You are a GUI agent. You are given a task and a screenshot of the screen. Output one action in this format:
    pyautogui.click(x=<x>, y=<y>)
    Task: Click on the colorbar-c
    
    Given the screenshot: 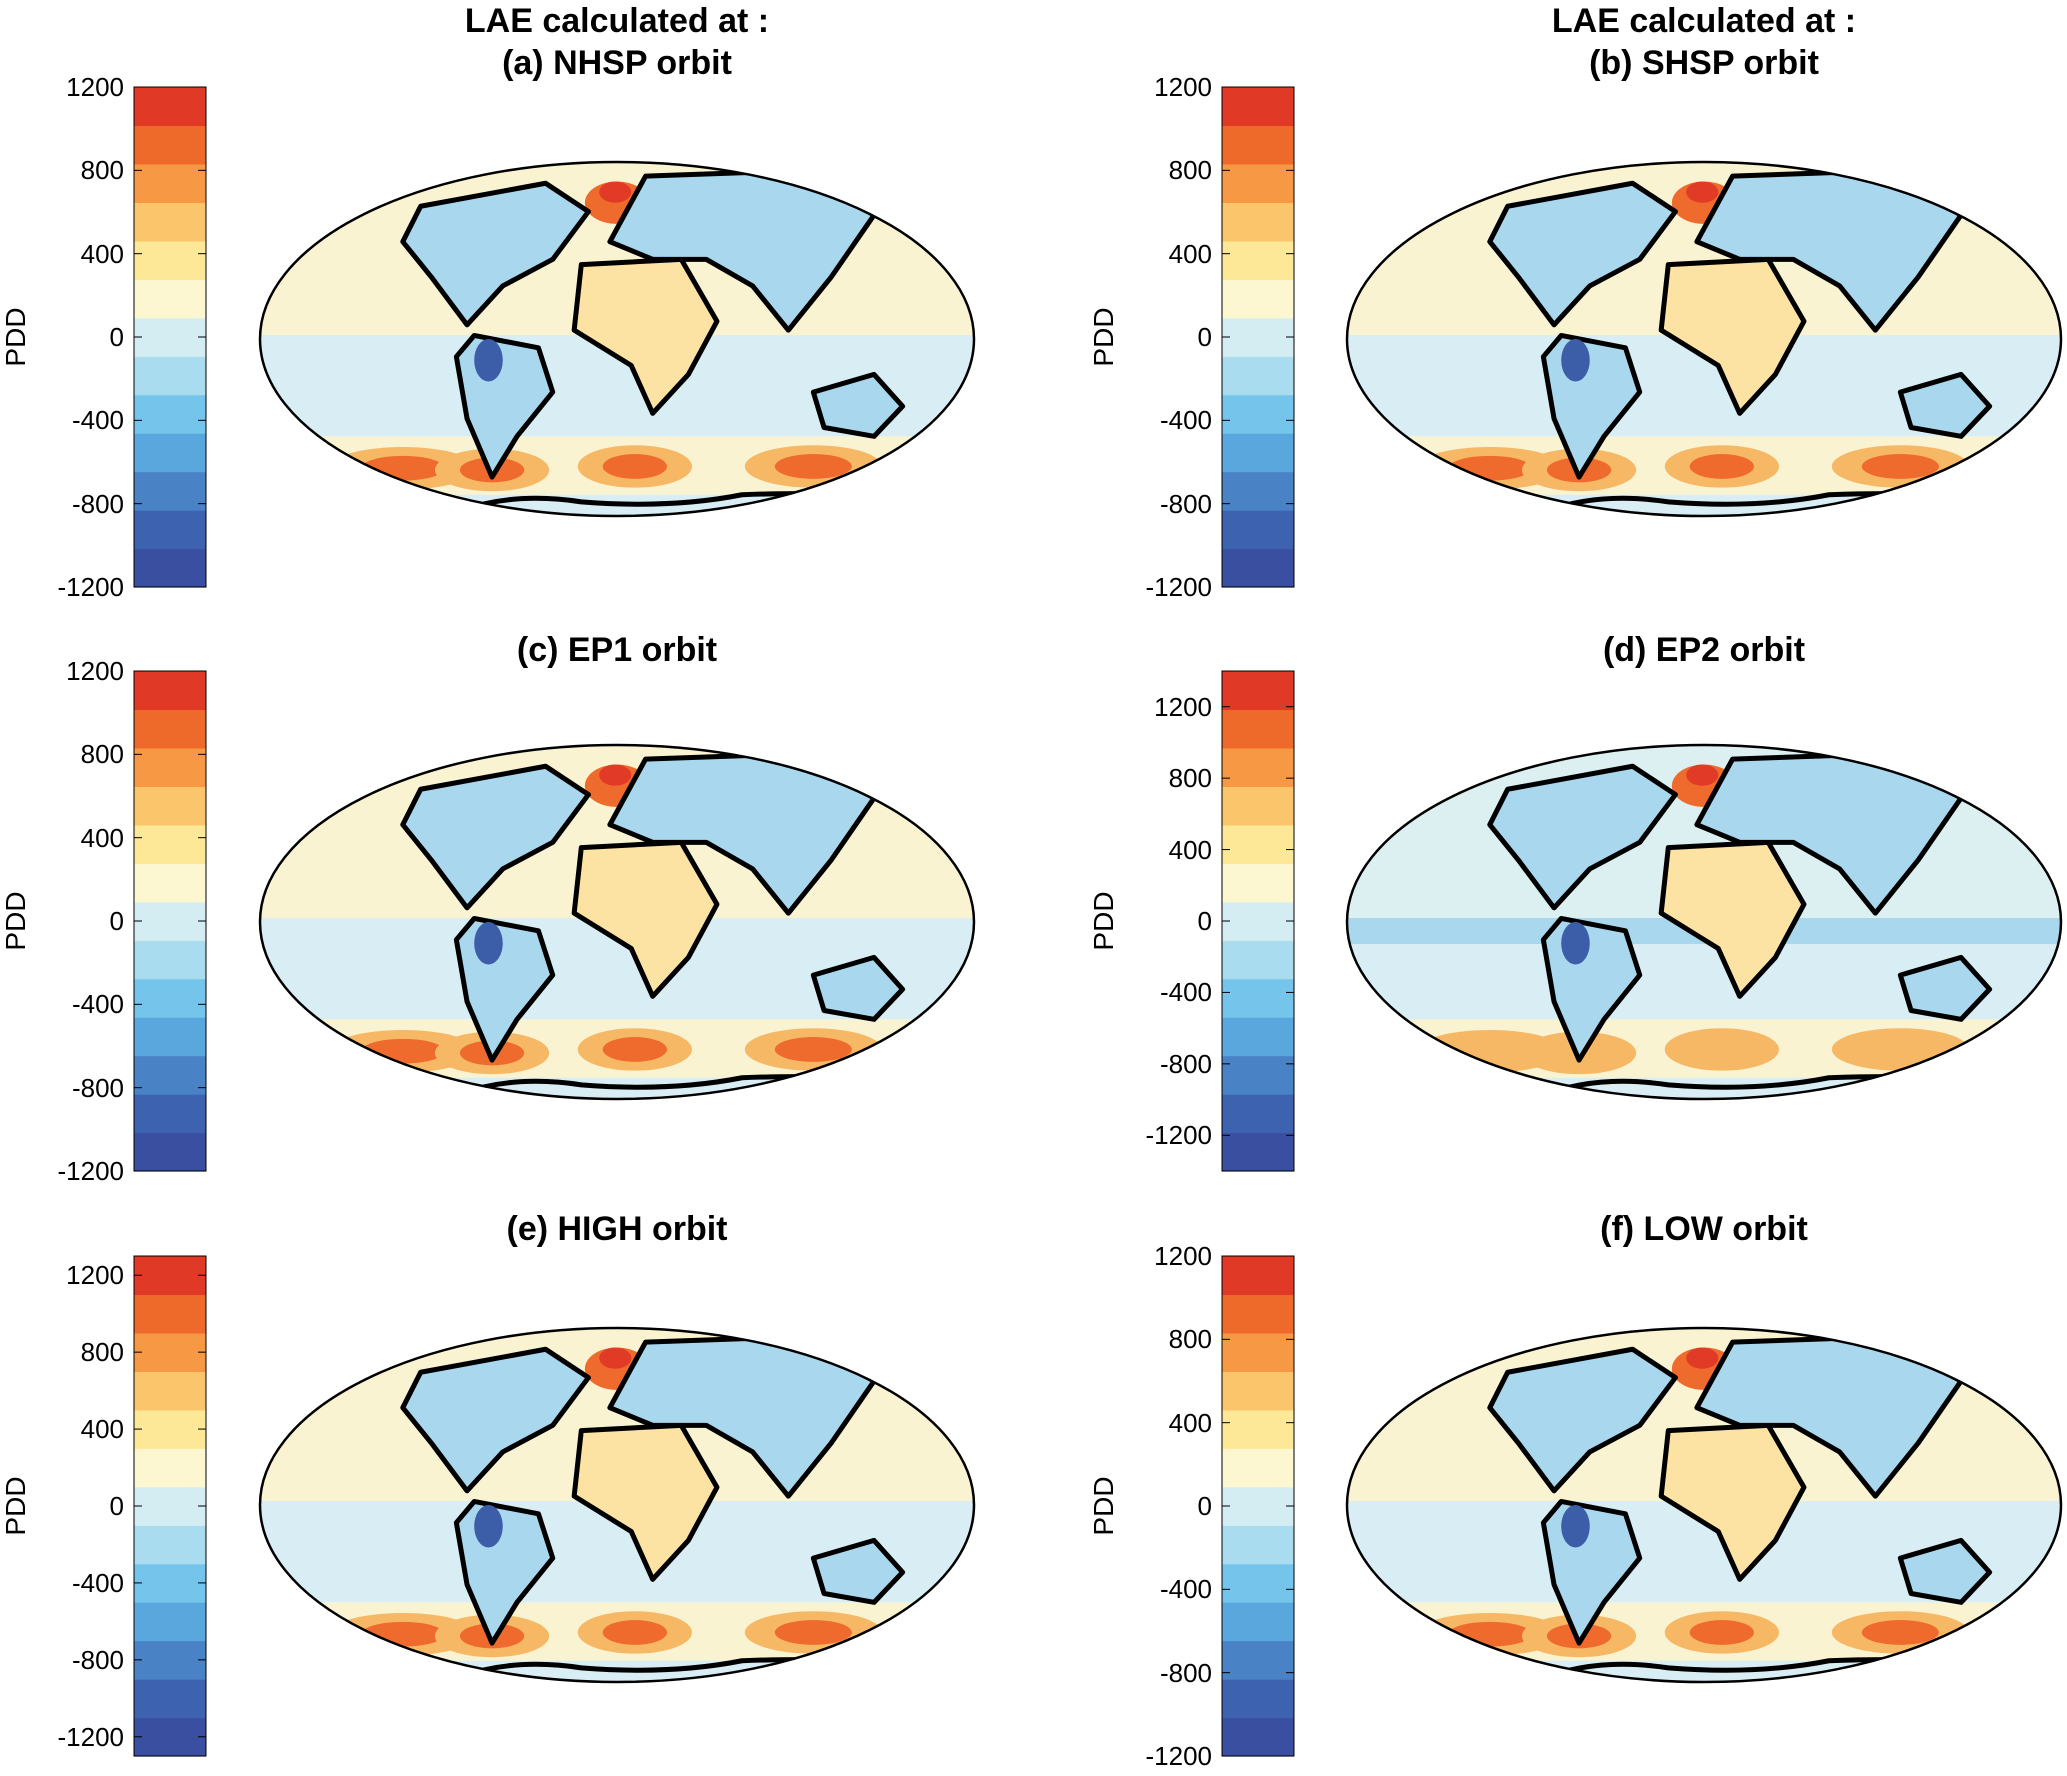 What is the action you would take?
    pyautogui.click(x=170, y=921)
    